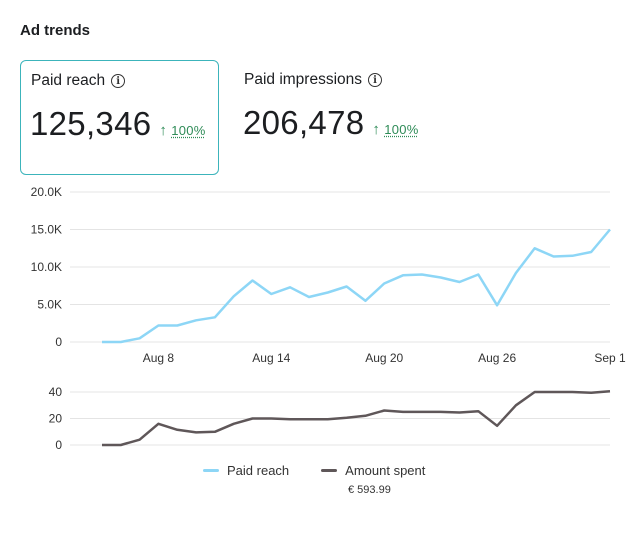 Image resolution: width=638 pixels, height=560 pixels. I want to click on y-tick-label: 20, so click(56, 419).